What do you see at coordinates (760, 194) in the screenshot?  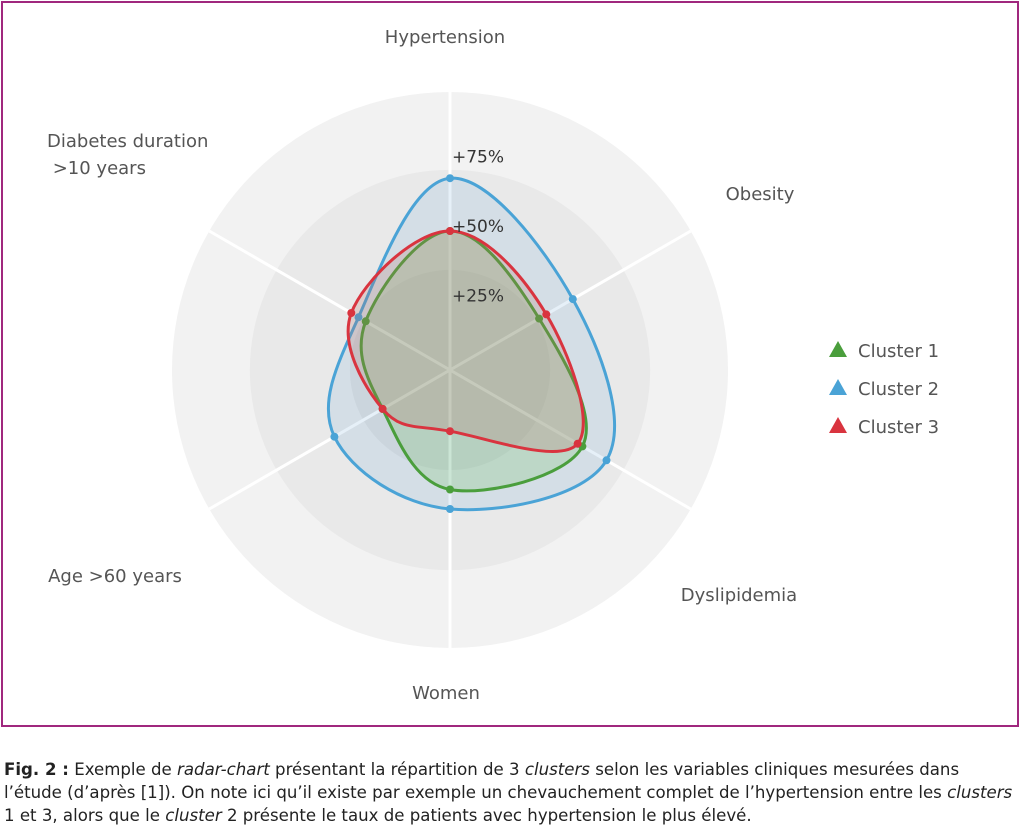 I see `axis-label-obesity: Obesity` at bounding box center [760, 194].